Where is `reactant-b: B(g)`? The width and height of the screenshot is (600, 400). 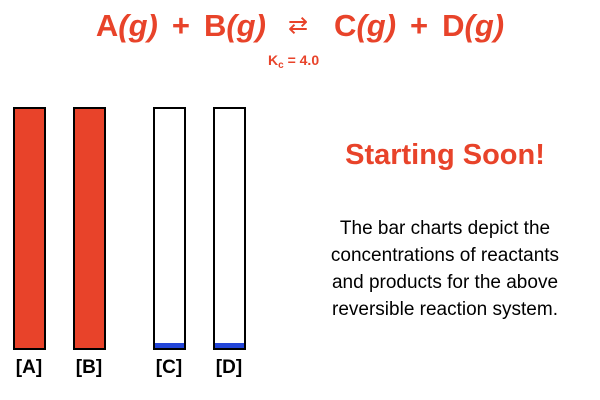 reactant-b: B(g) is located at coordinates (235, 26).